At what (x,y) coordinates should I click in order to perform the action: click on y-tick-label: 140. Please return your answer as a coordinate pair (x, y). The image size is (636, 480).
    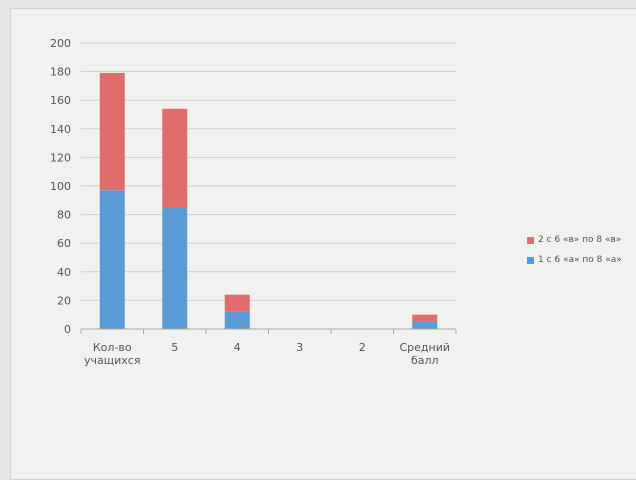
    Looking at the image, I should click on (60, 129).